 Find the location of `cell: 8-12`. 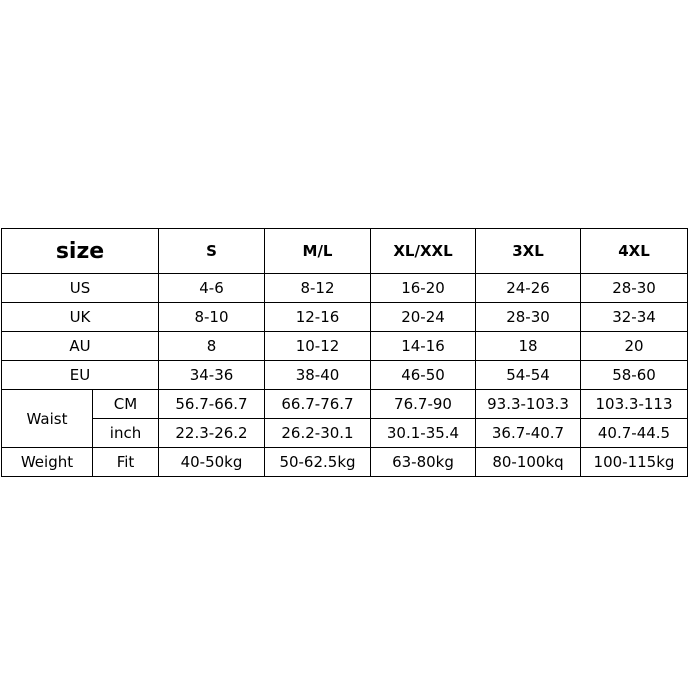

cell: 8-12 is located at coordinates (317, 288).